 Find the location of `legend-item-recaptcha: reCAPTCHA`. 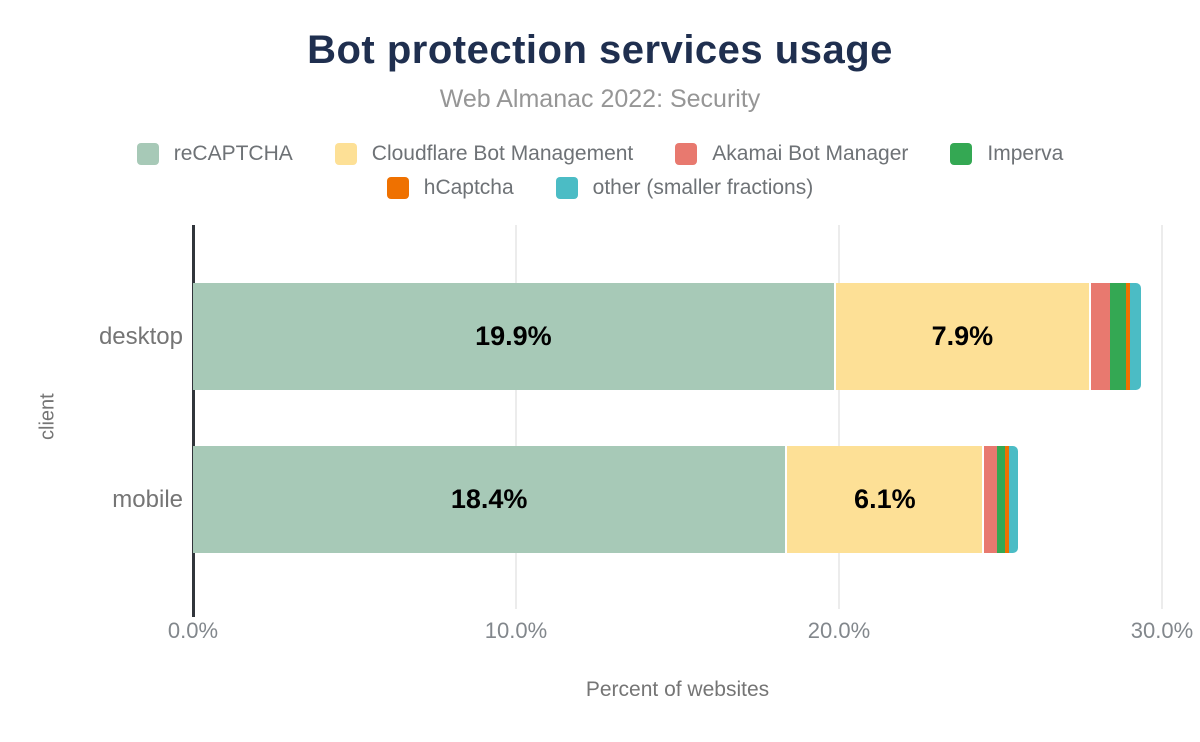

legend-item-recaptcha: reCAPTCHA is located at coordinates (214, 154).